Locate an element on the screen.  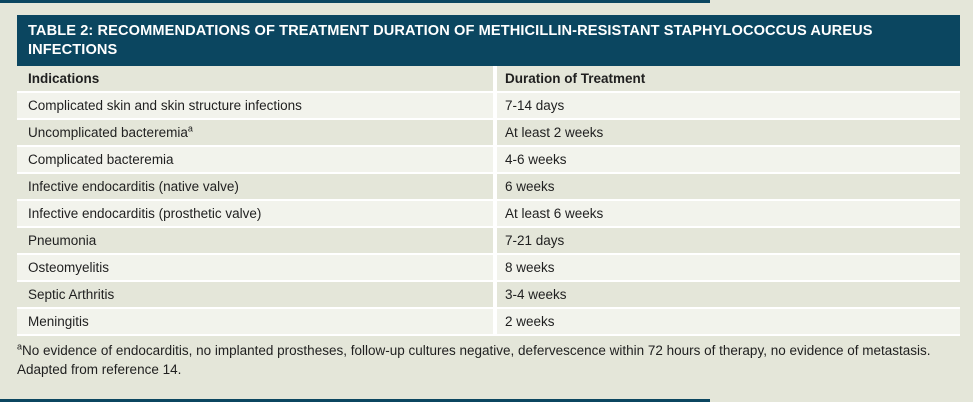
indication-cell: Septic Arthritis is located at coordinates (255, 294).